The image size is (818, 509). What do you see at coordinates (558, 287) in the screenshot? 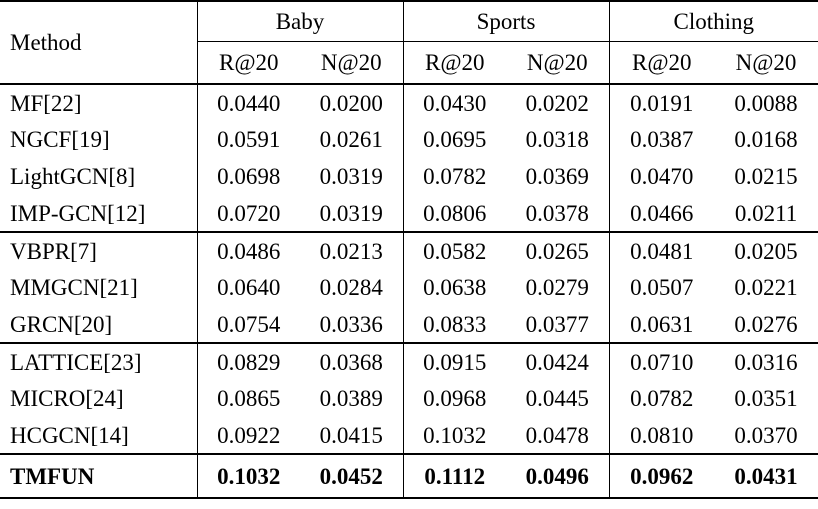
I see `value-cell: 0.0279` at bounding box center [558, 287].